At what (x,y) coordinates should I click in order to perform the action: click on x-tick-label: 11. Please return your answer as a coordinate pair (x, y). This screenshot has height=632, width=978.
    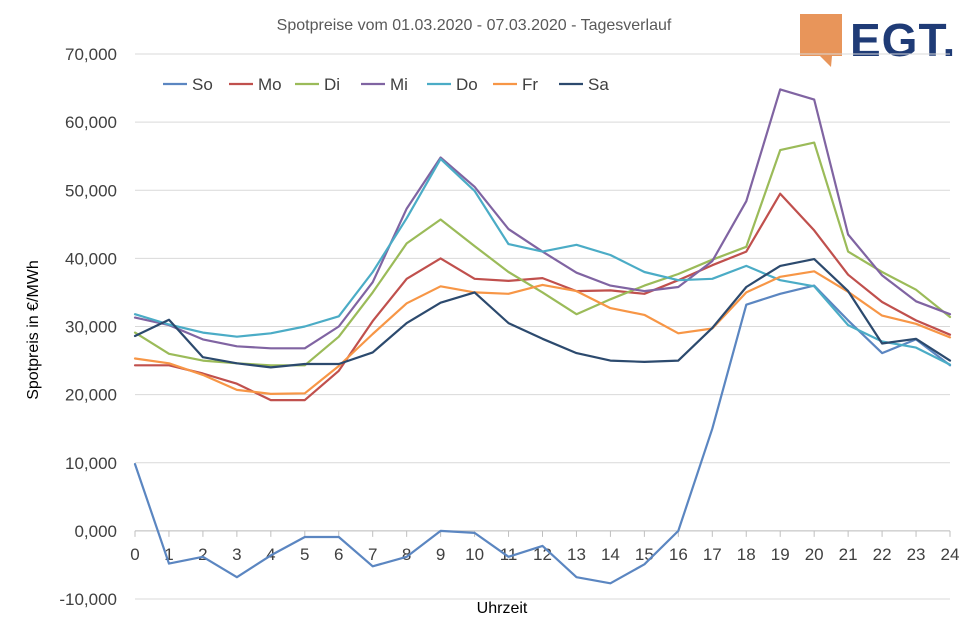
    Looking at the image, I should click on (509, 554).